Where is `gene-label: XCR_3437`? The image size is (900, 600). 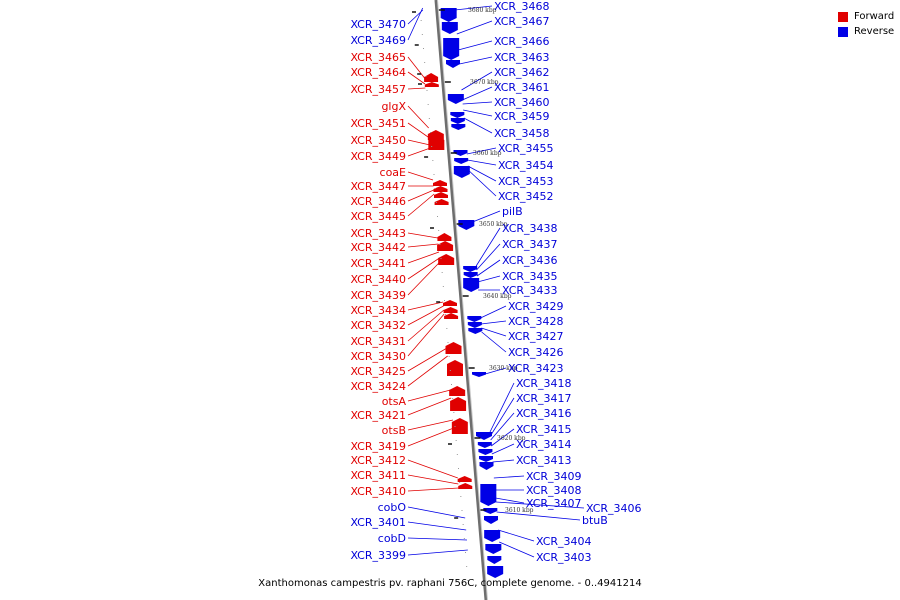
gene-label: XCR_3437 is located at coordinates (530, 244).